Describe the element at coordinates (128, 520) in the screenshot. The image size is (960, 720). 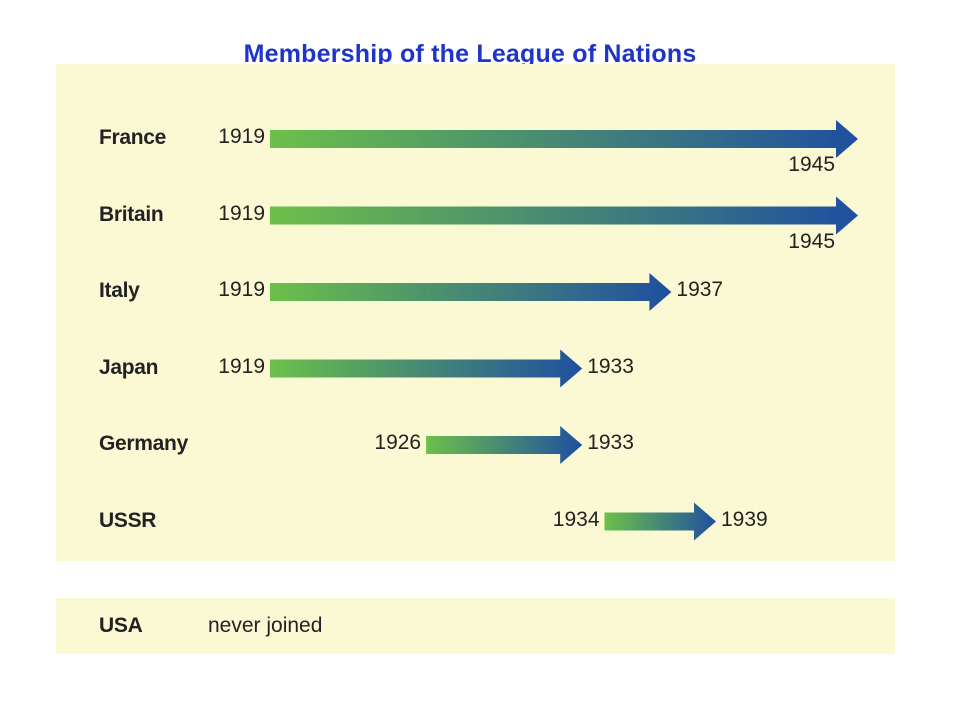
I see `country-label-ussr: USSR` at that location.